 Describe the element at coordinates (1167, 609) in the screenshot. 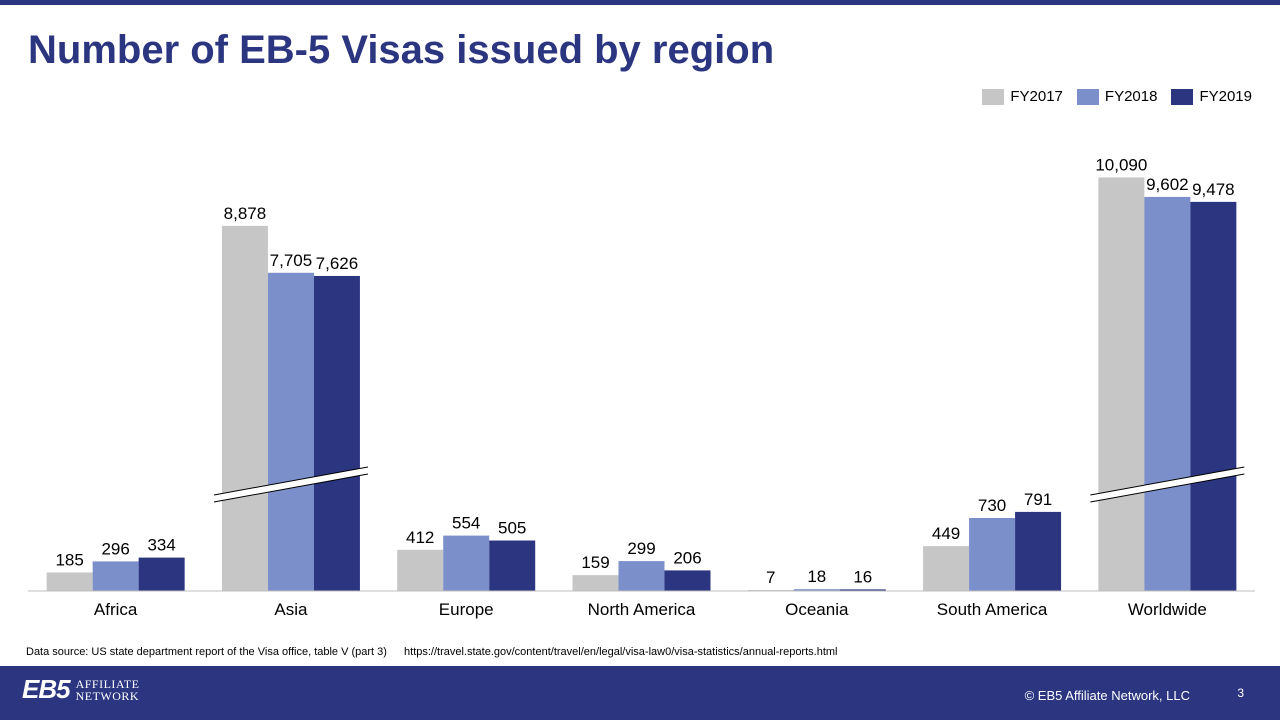

I see `category-label: Worldwide` at that location.